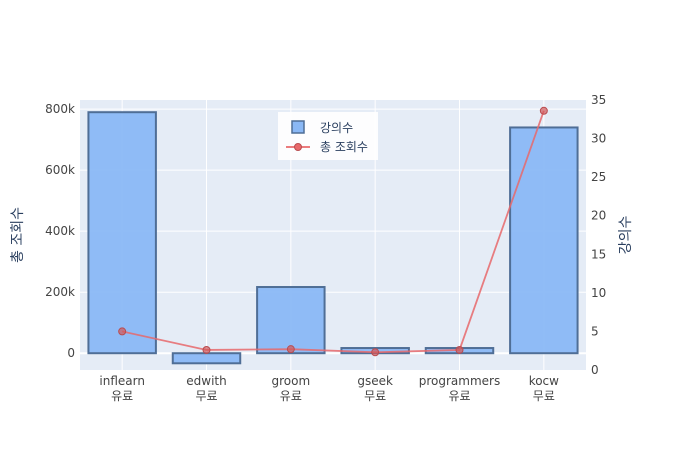 This screenshot has width=700, height=450. What do you see at coordinates (598, 293) in the screenshot?
I see `y-right-tick-label: 10` at bounding box center [598, 293].